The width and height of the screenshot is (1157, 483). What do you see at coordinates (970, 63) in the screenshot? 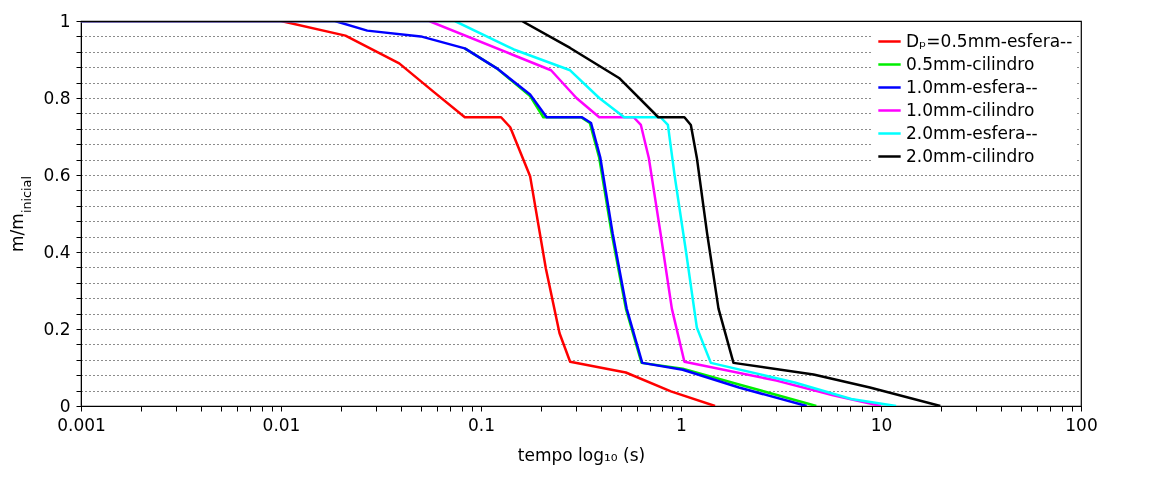
I see `legend-label: 0.5mm-cilindro` at bounding box center [970, 63].